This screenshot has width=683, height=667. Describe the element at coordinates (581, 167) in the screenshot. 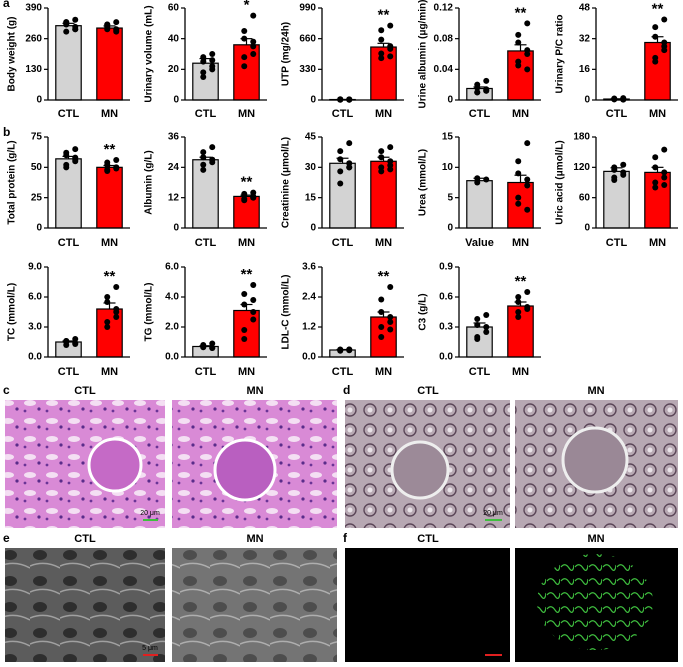

I see `y-tick-label: 120` at that location.